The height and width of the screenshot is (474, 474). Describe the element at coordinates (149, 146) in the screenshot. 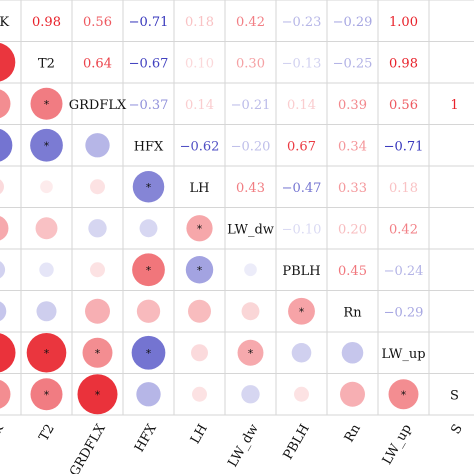

I see `diagonal-label: HFX` at that location.